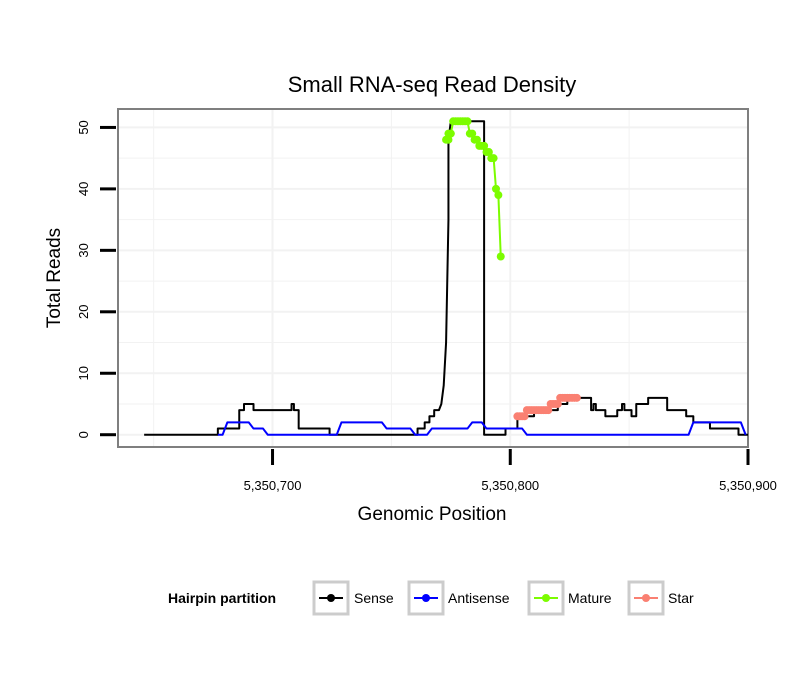 Image resolution: width=810 pixels, height=690 pixels. What do you see at coordinates (222, 598) in the screenshot?
I see `legend-title: Hairpin partition` at bounding box center [222, 598].